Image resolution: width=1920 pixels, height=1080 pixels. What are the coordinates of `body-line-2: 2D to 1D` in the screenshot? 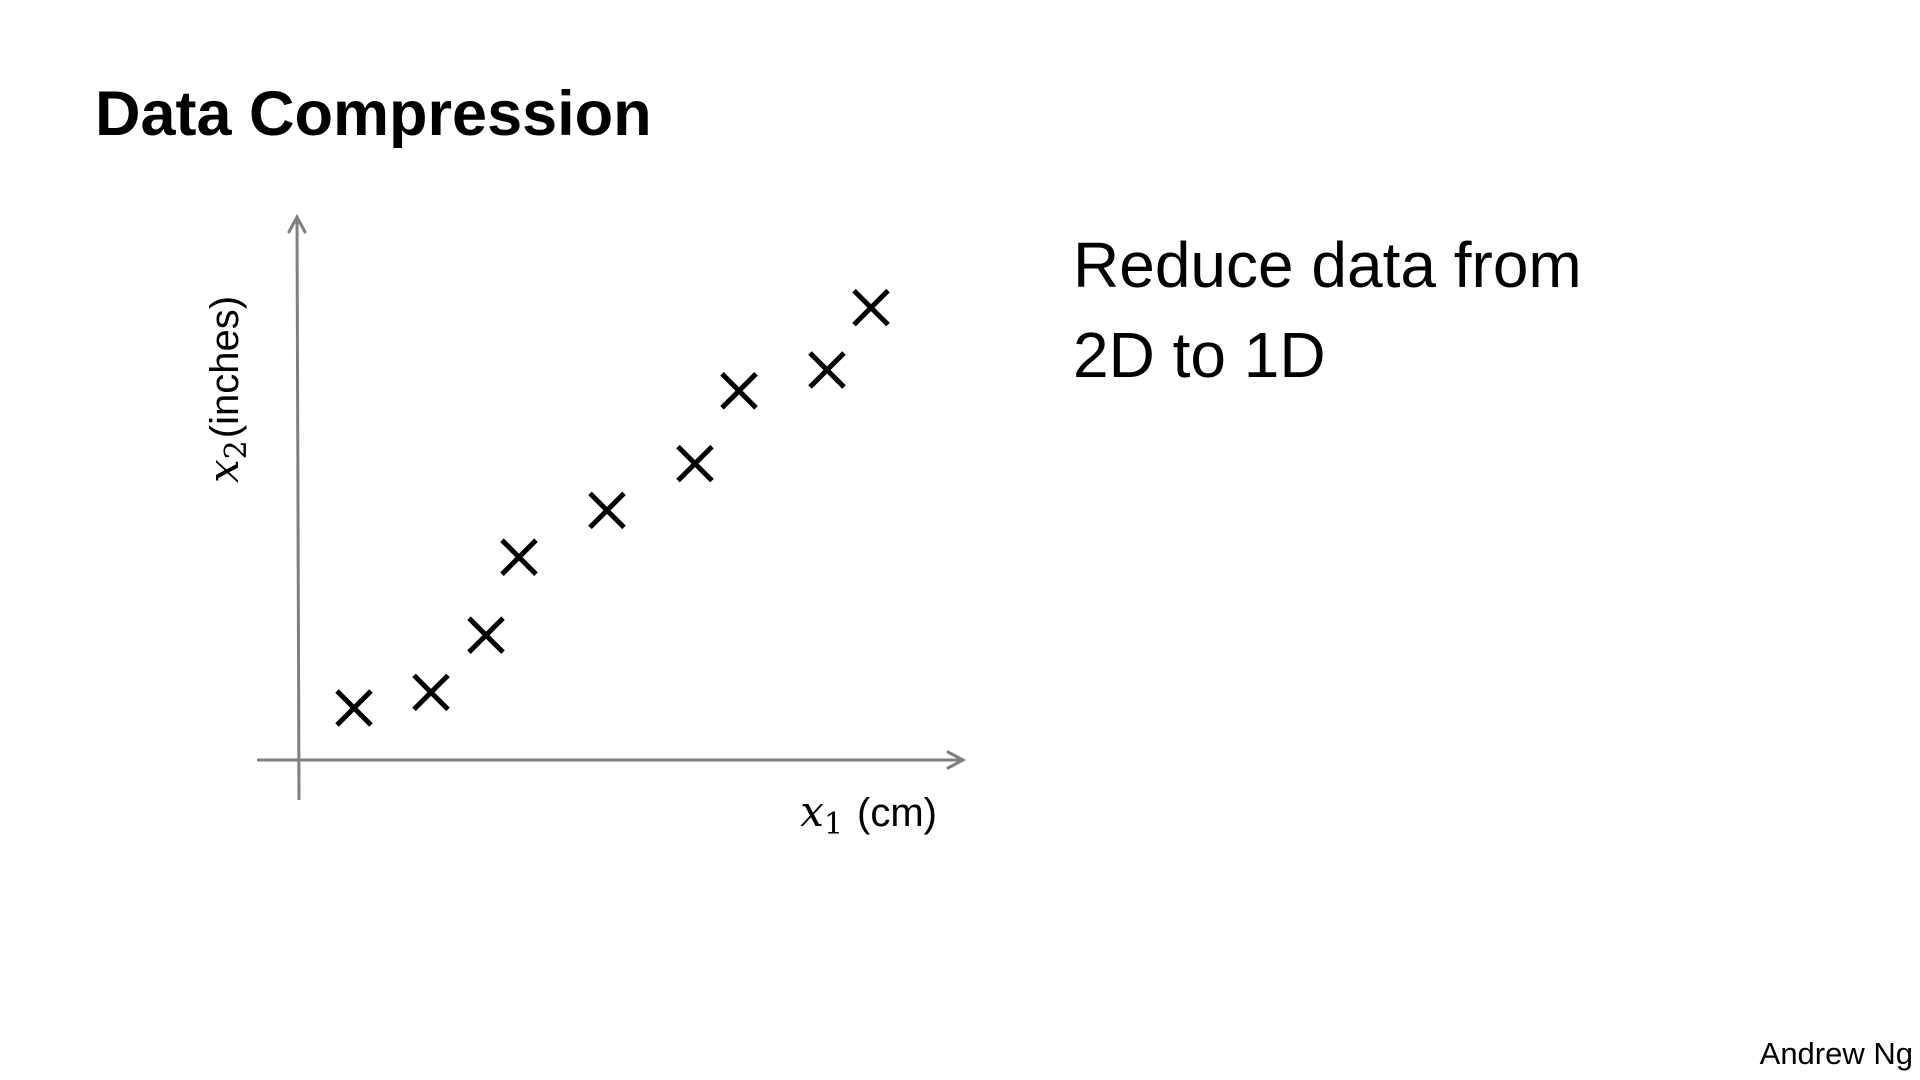 It's located at (1199, 355).